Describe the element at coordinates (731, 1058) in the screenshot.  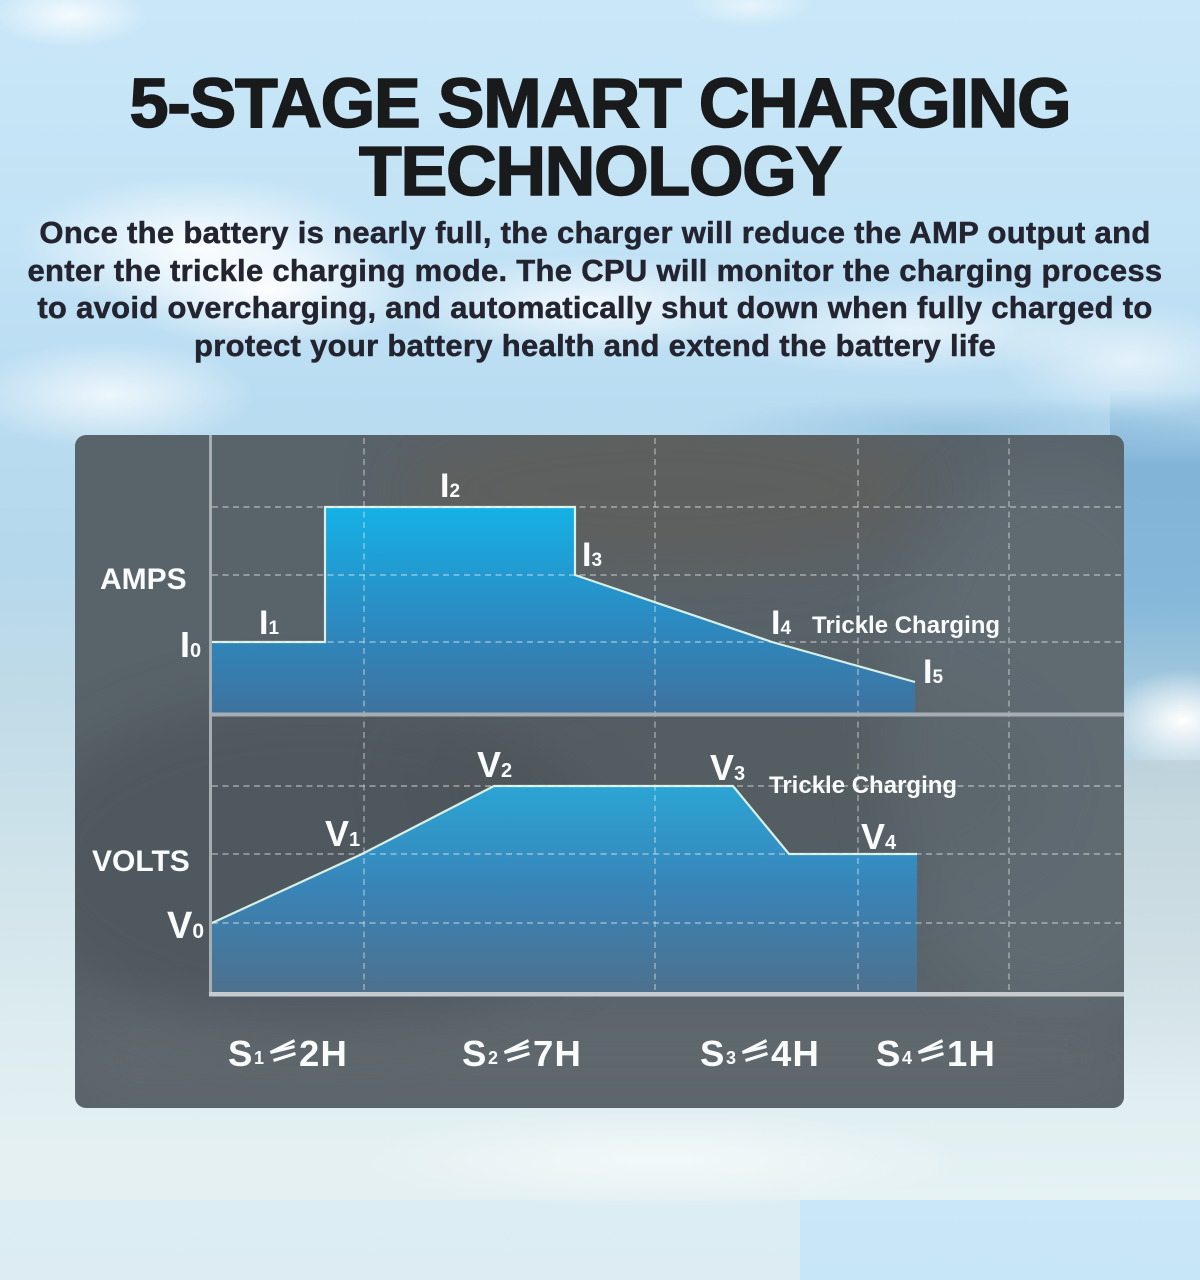
I see `svg-text: 3` at that location.